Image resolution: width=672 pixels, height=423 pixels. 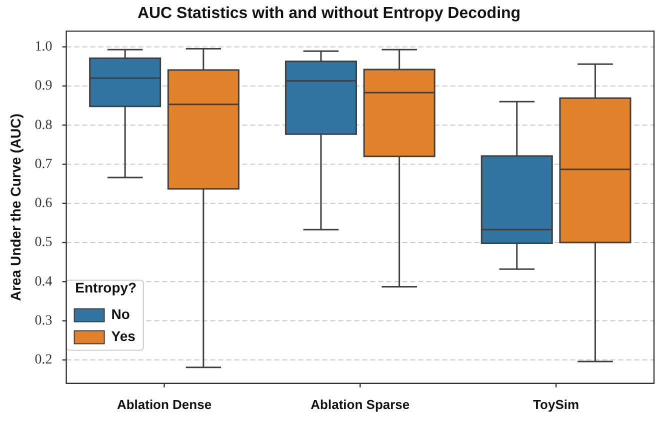 I want to click on x-tick-label: ToySim, so click(x=556, y=404).